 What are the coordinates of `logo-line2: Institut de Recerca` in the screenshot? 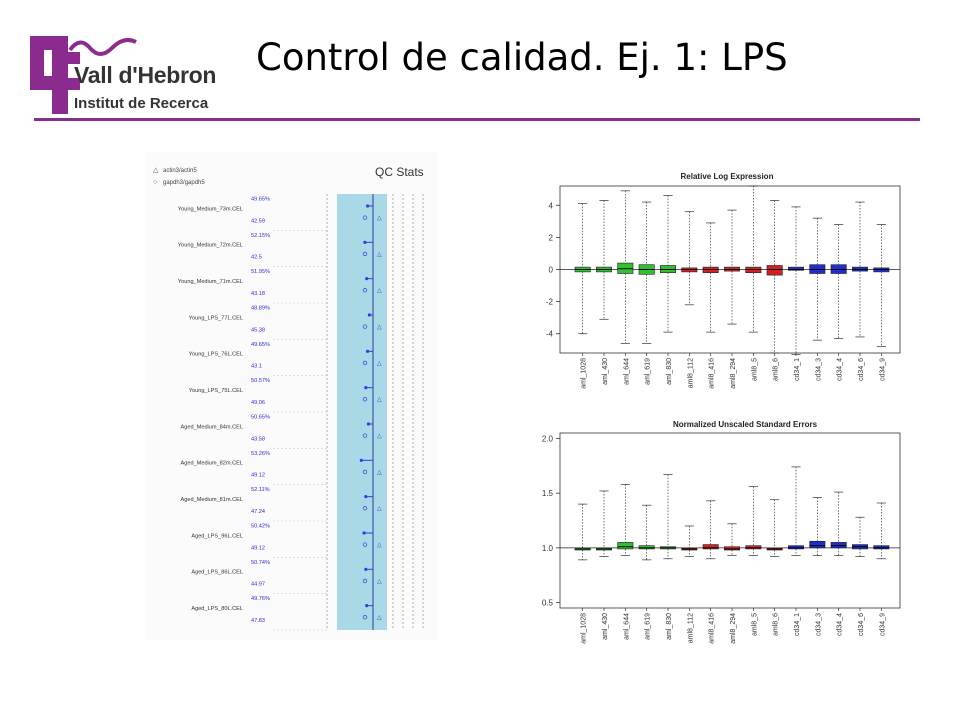 It's located at (141, 103).